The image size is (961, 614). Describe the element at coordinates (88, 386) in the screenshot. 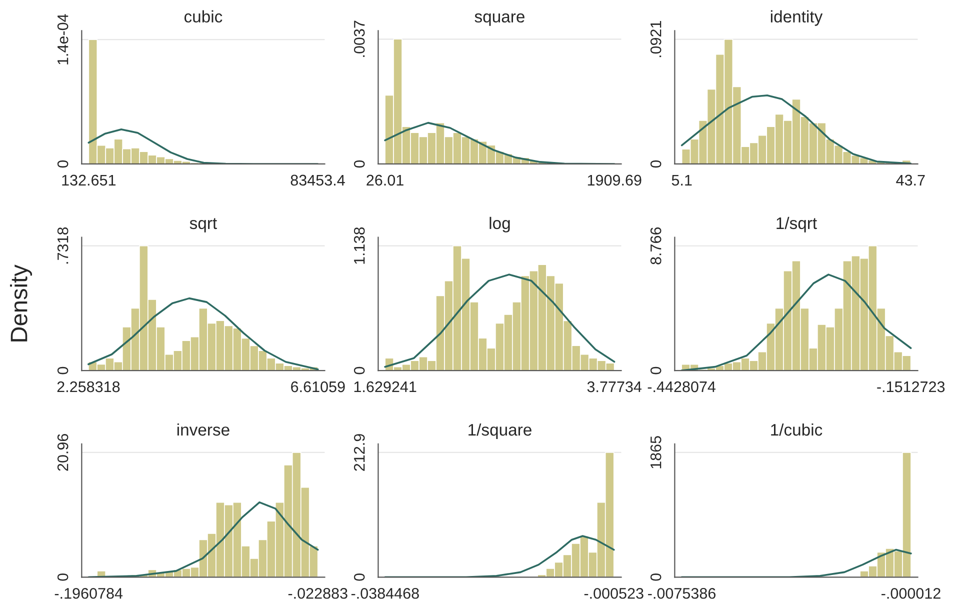

I see `x-tick-label: 2.258318` at that location.